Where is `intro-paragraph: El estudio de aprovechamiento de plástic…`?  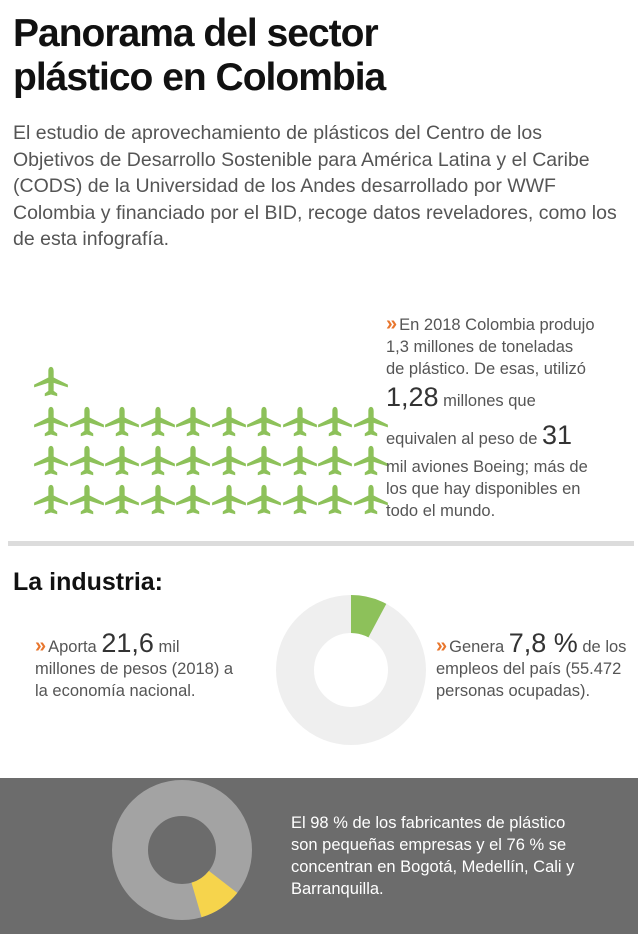 intro-paragraph: El estudio de aprovechamiento de plástic… is located at coordinates (315, 186).